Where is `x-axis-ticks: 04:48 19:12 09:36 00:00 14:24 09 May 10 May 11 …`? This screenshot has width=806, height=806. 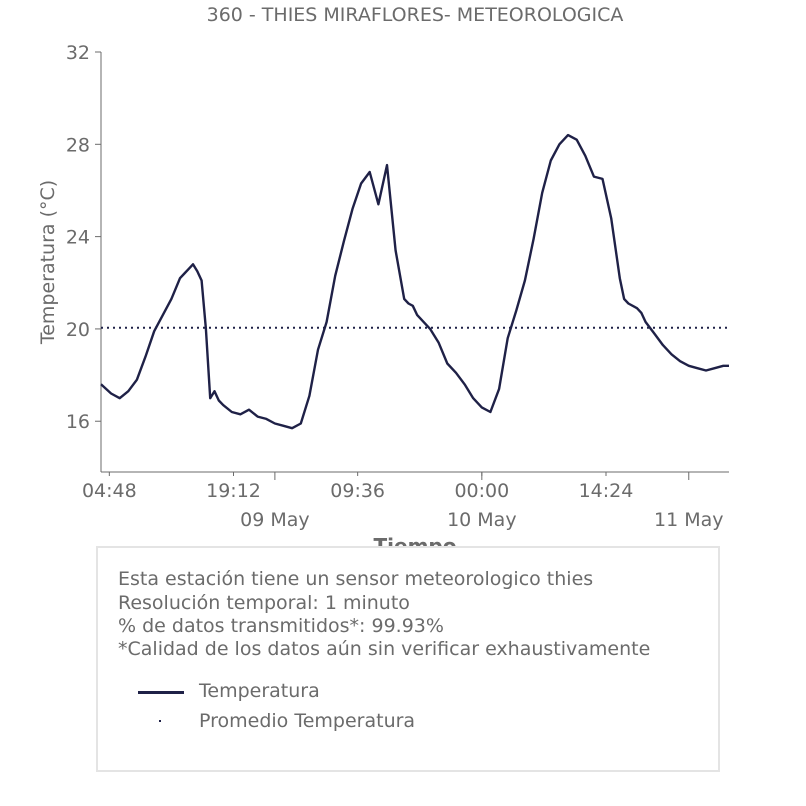 x-axis-ticks: 04:48 19:12 09:36 00:00 14:24 09 May 10 May 11 … is located at coordinates (403, 501).